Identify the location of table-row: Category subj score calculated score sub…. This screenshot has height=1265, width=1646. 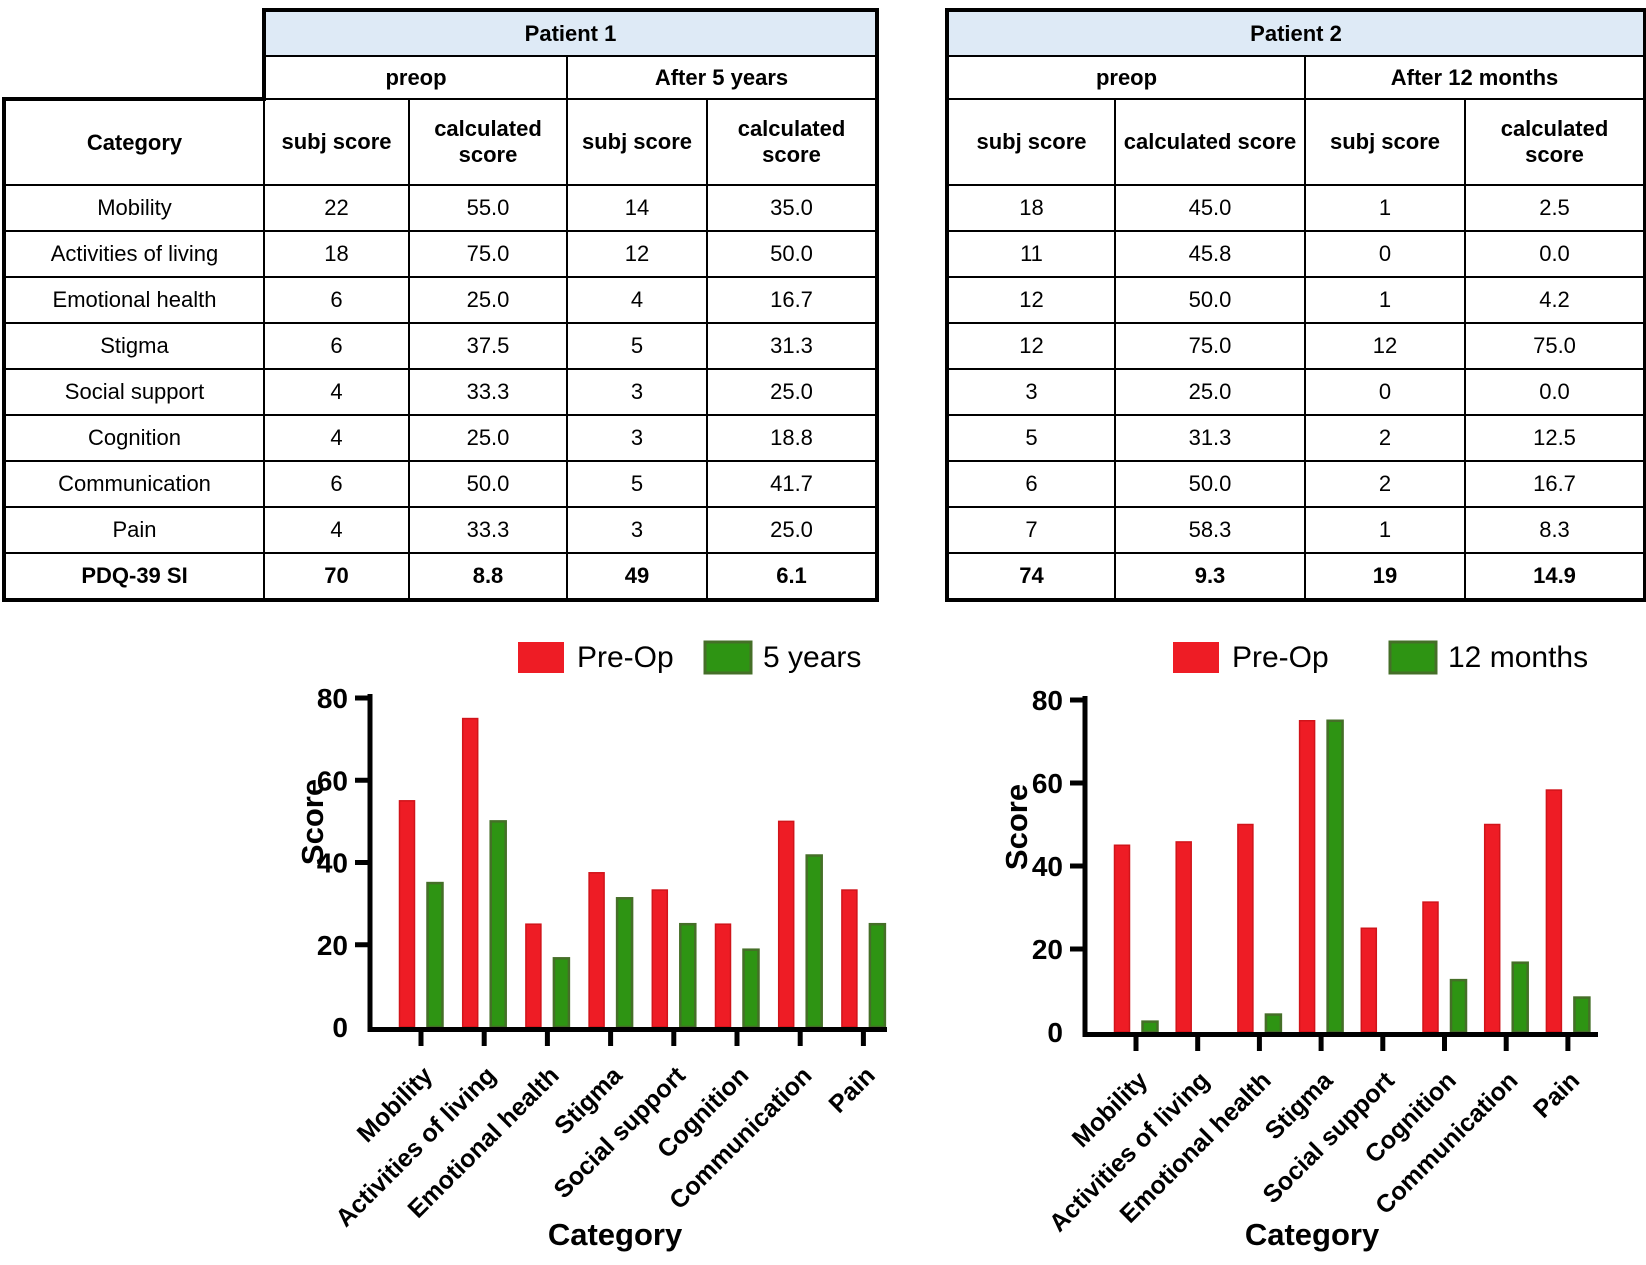
(441, 141).